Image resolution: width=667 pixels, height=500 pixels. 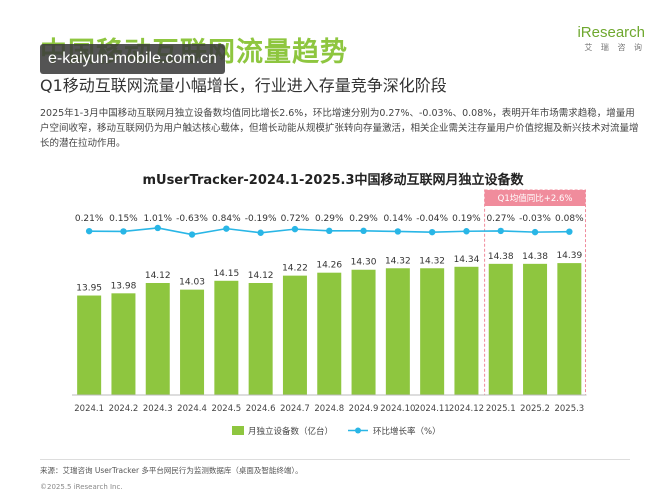 What do you see at coordinates (336, 431) in the screenshot?
I see `chart-legend: 月独立设备数（亿台） 环比增长率（%）` at bounding box center [336, 431].